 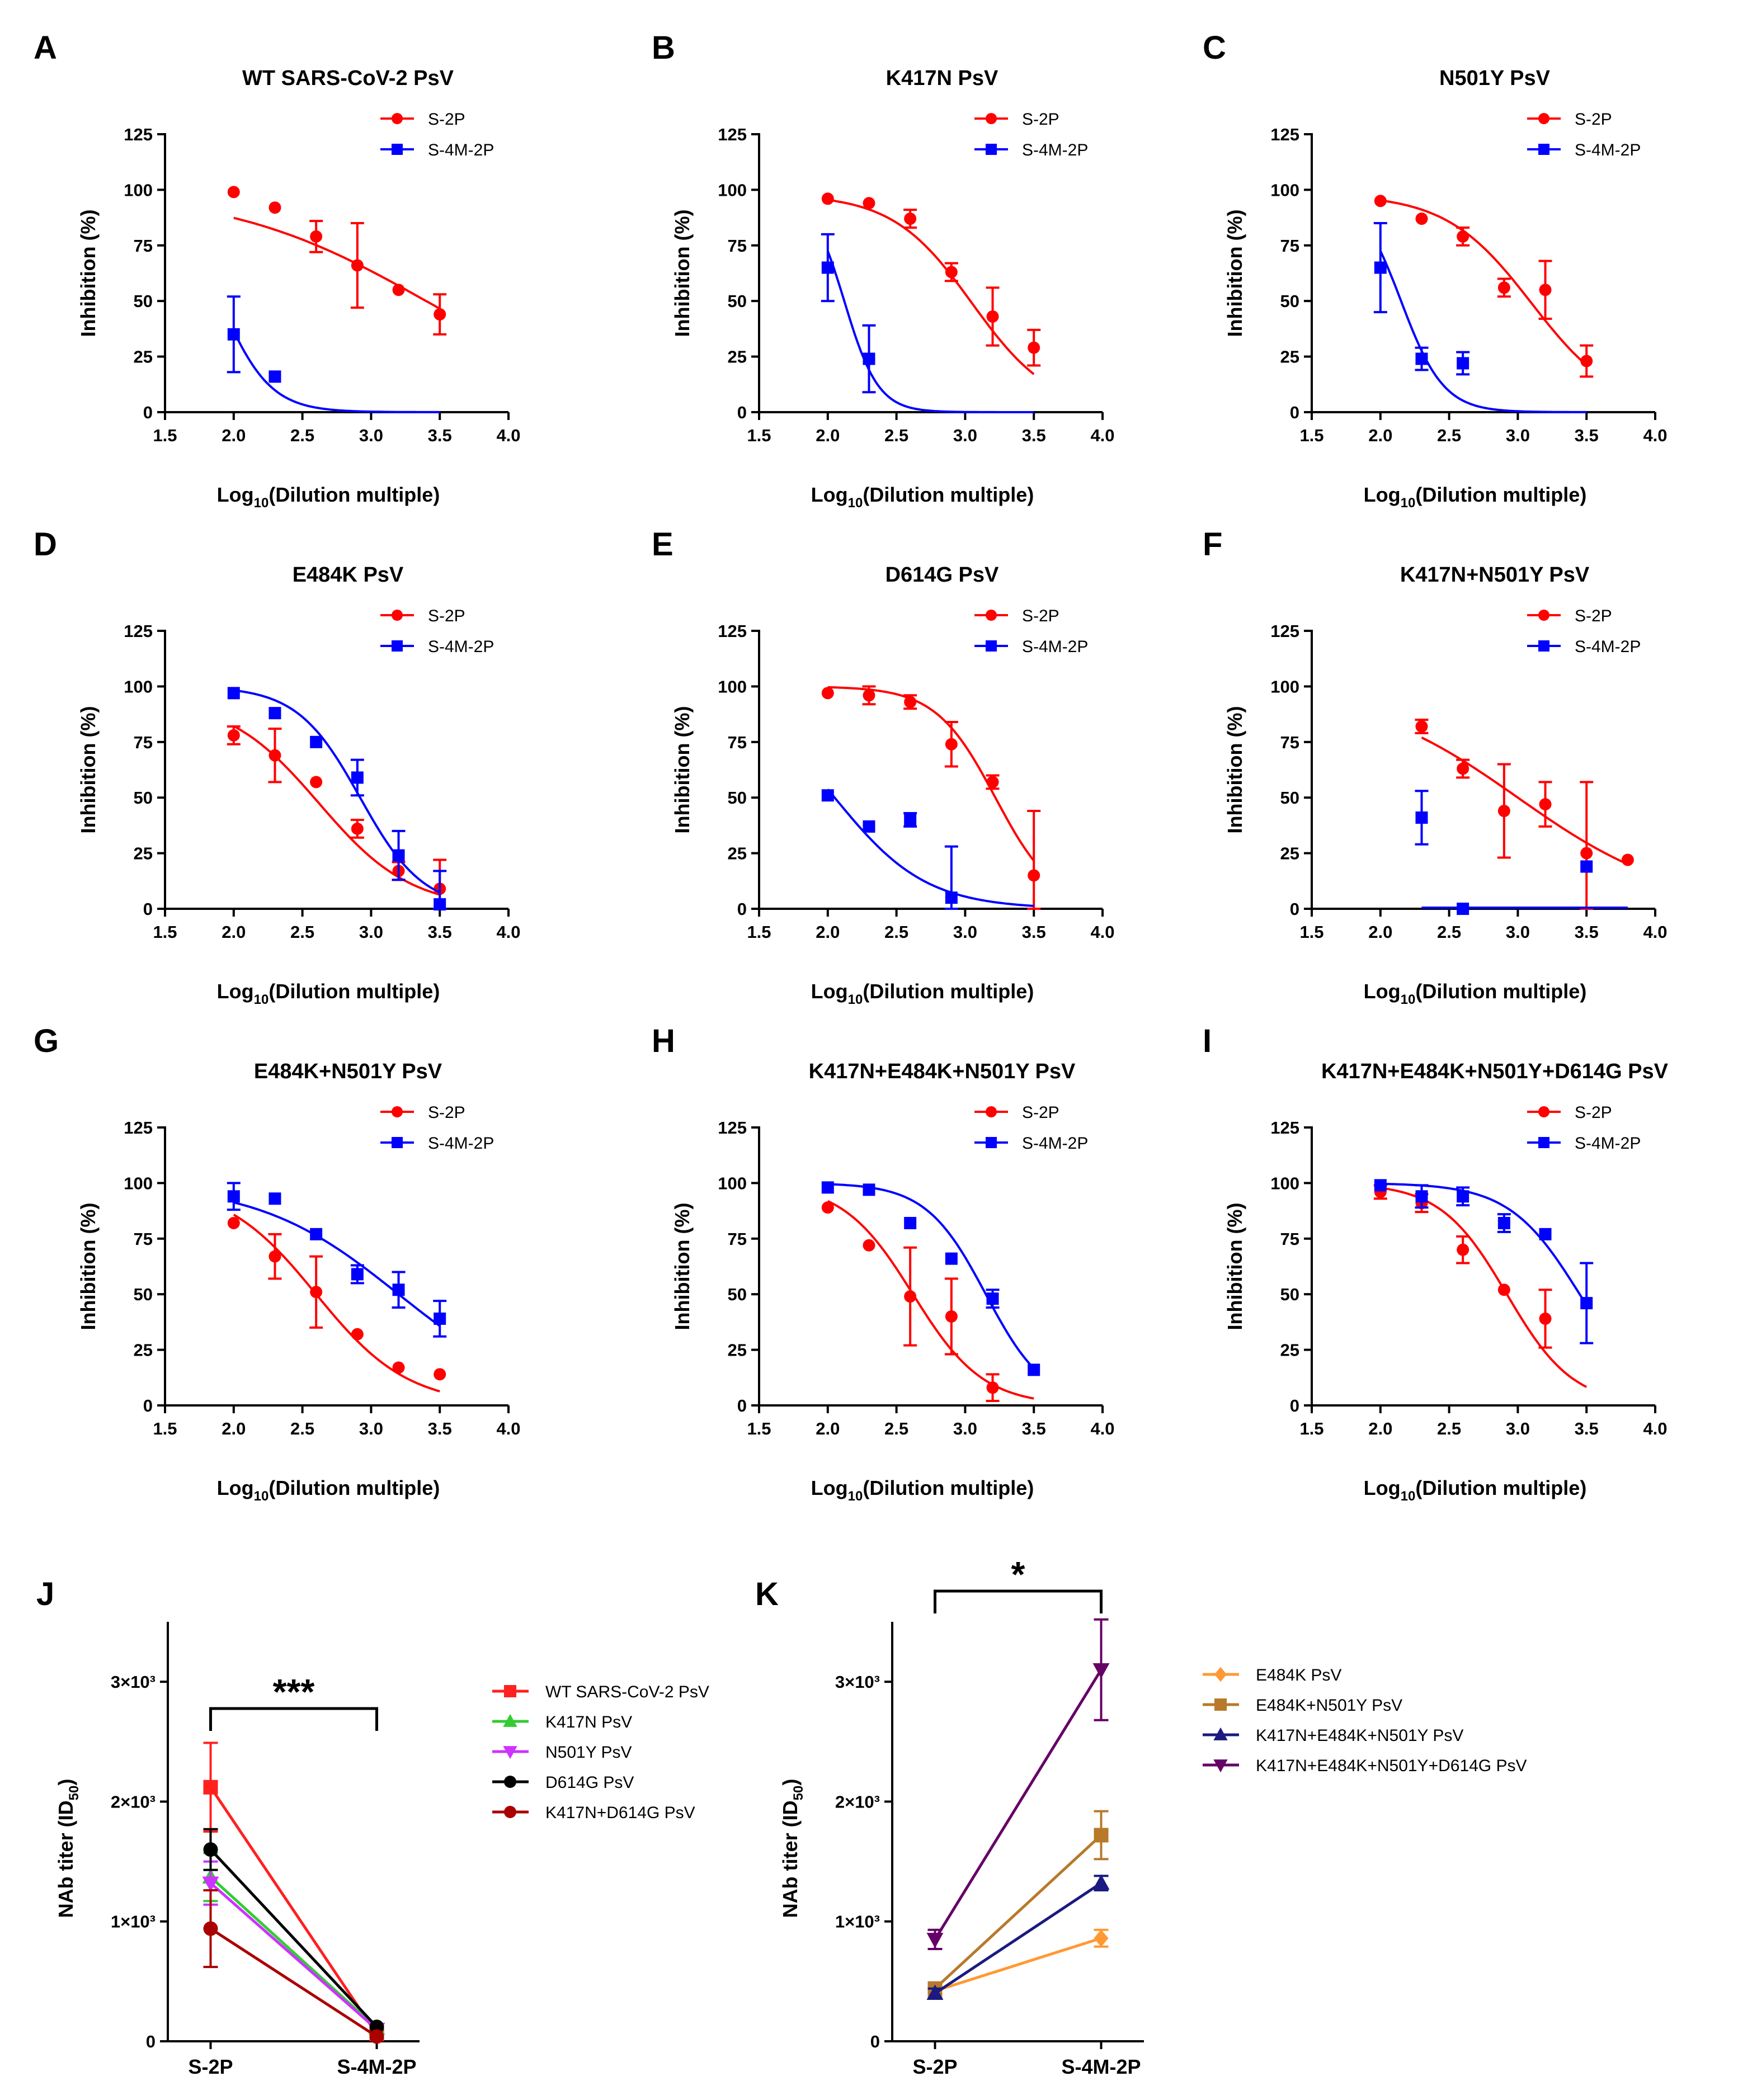 What do you see at coordinates (294, 1692) in the screenshot?
I see `significance-label: ***` at bounding box center [294, 1692].